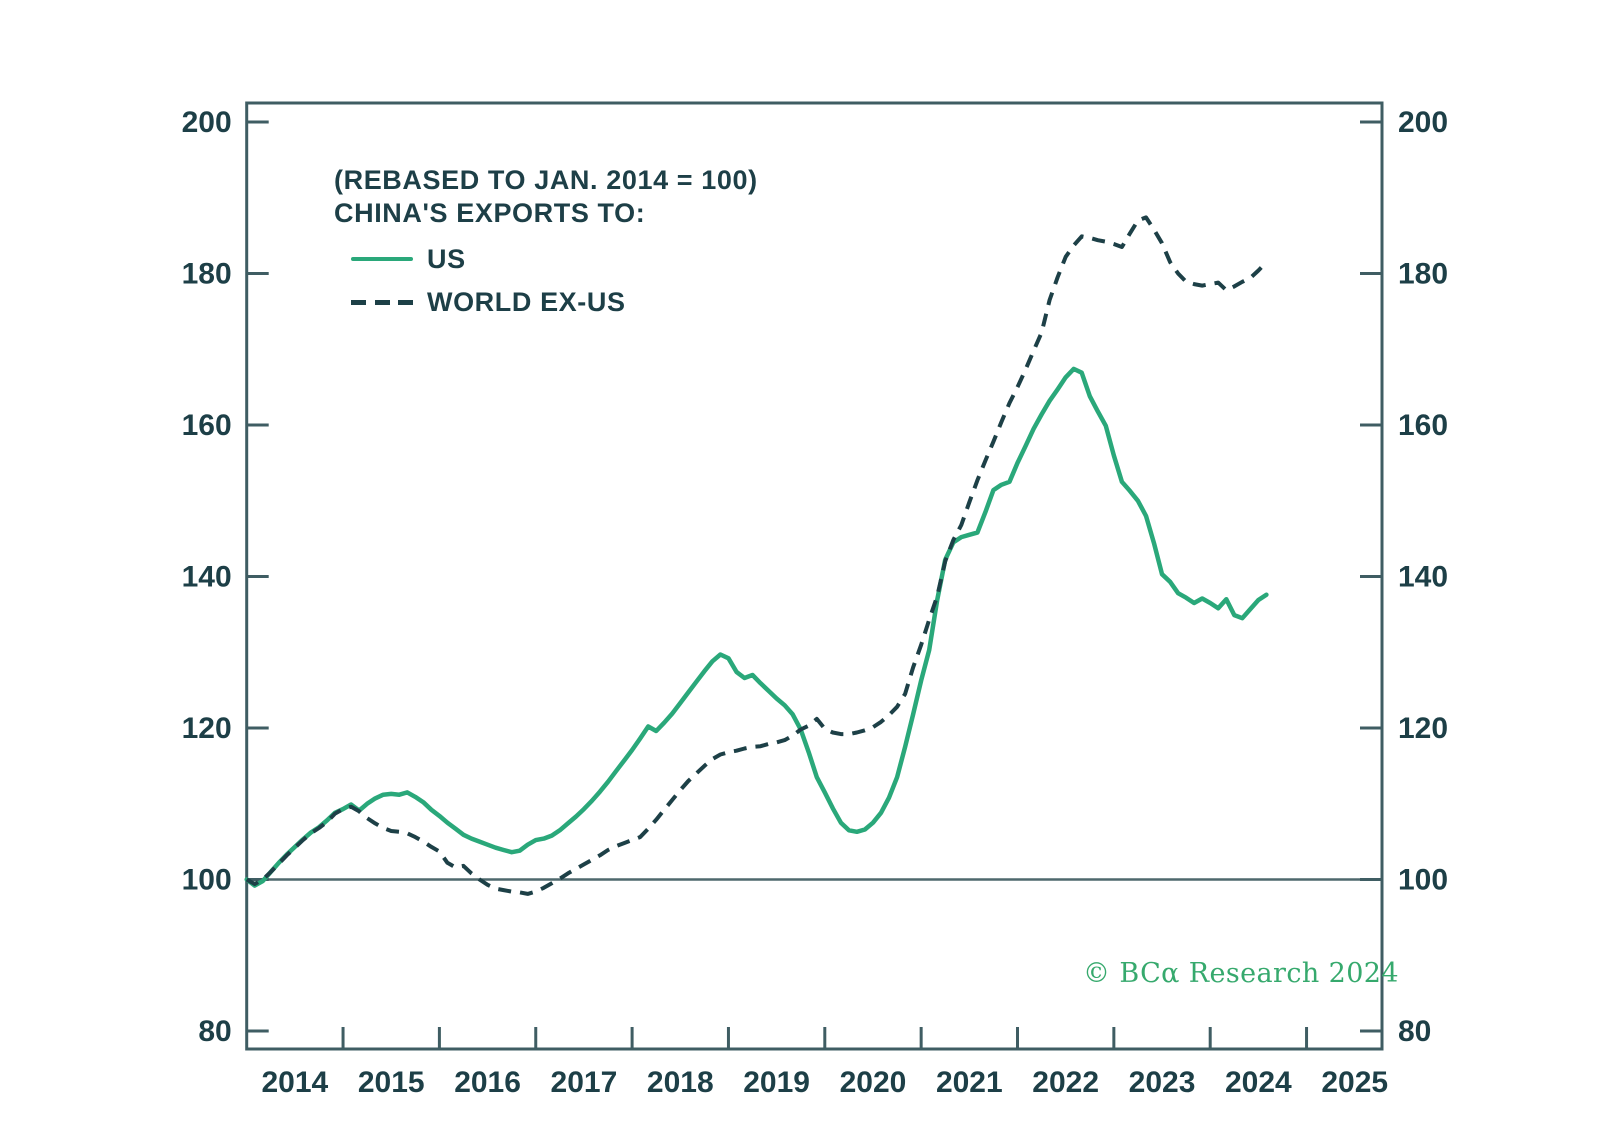 Image resolution: width=1598 pixels, height=1144 pixels. I want to click on x-axis-label: 2024, so click(1258, 1082).